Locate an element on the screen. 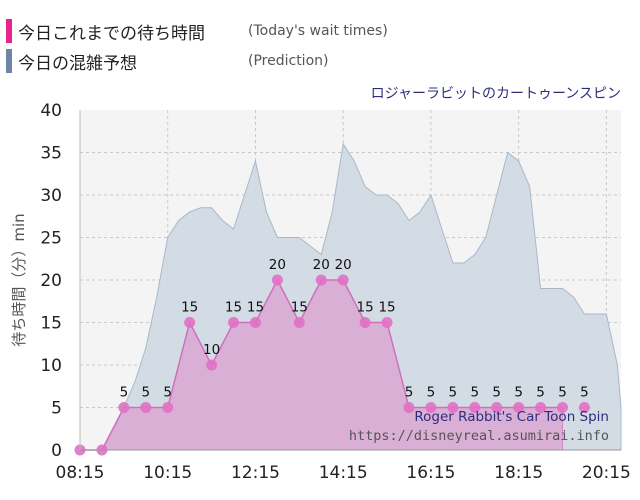  data-label: 10 is located at coordinates (211, 350).